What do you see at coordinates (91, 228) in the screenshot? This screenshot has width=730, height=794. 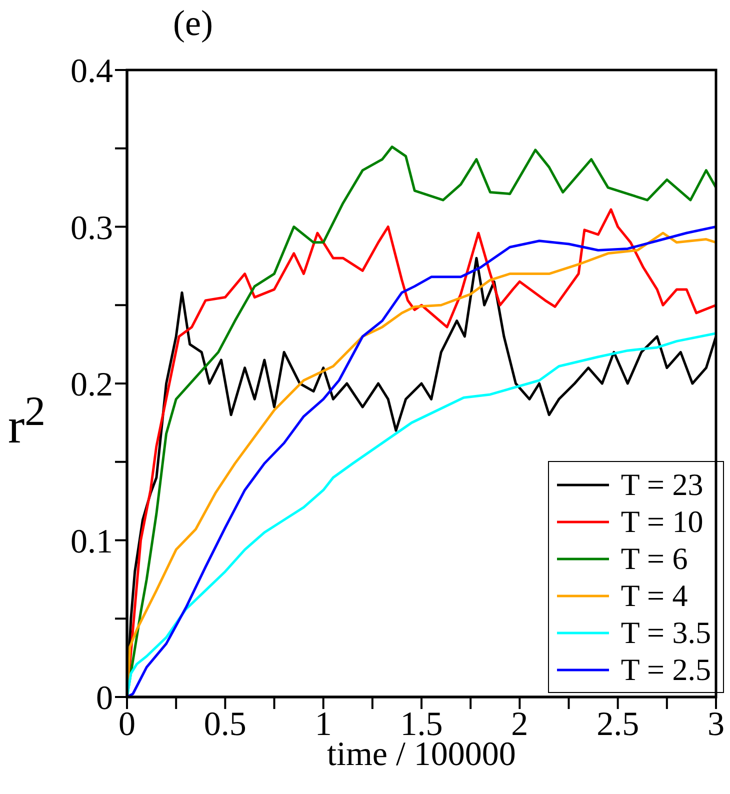 I see `y-tick-label: 0.3` at bounding box center [91, 228].